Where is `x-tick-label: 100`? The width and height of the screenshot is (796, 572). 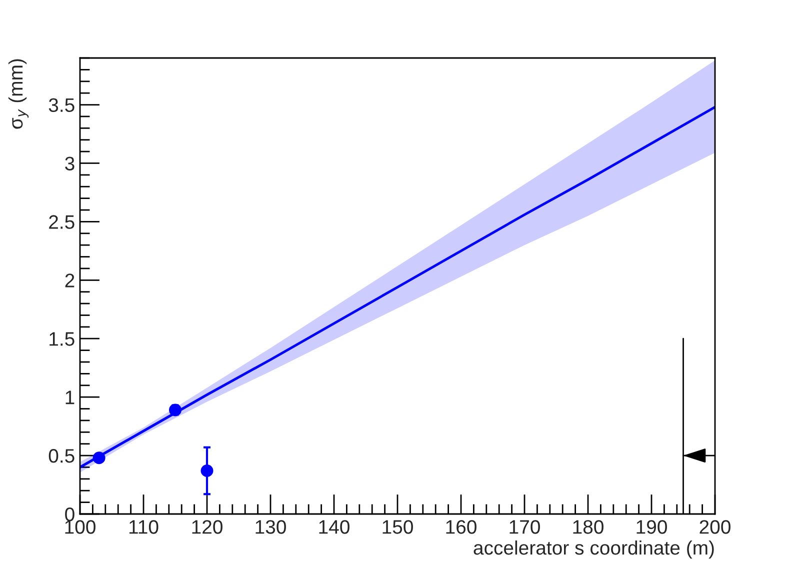 x-tick-label: 100 is located at coordinates (80, 527).